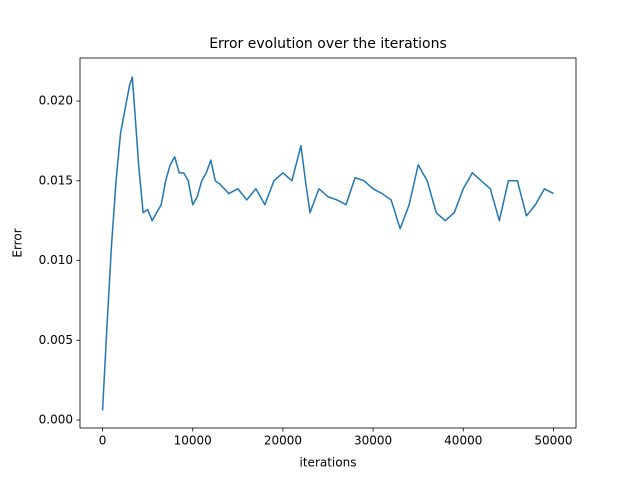 This screenshot has height=480, width=640. Describe the element at coordinates (18, 242) in the screenshot. I see `y-axis-label: Error` at that location.